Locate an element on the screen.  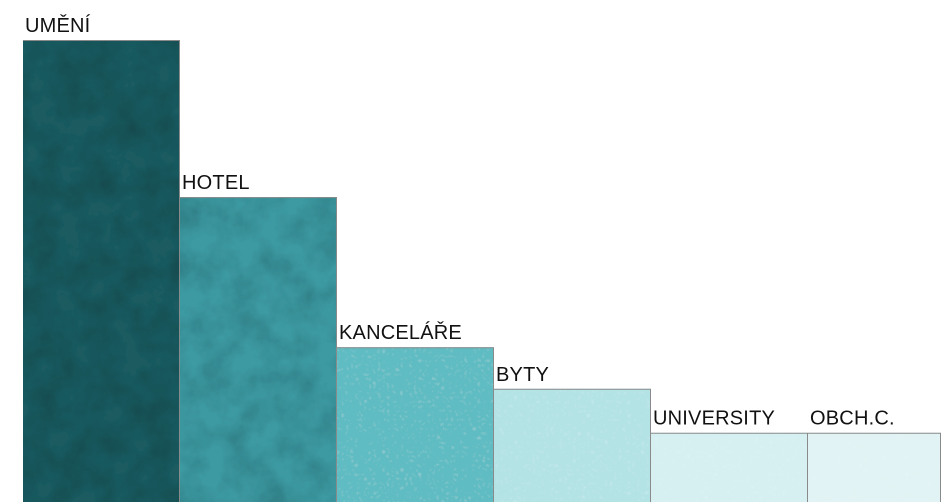
bar-byty is located at coordinates (572, 445).